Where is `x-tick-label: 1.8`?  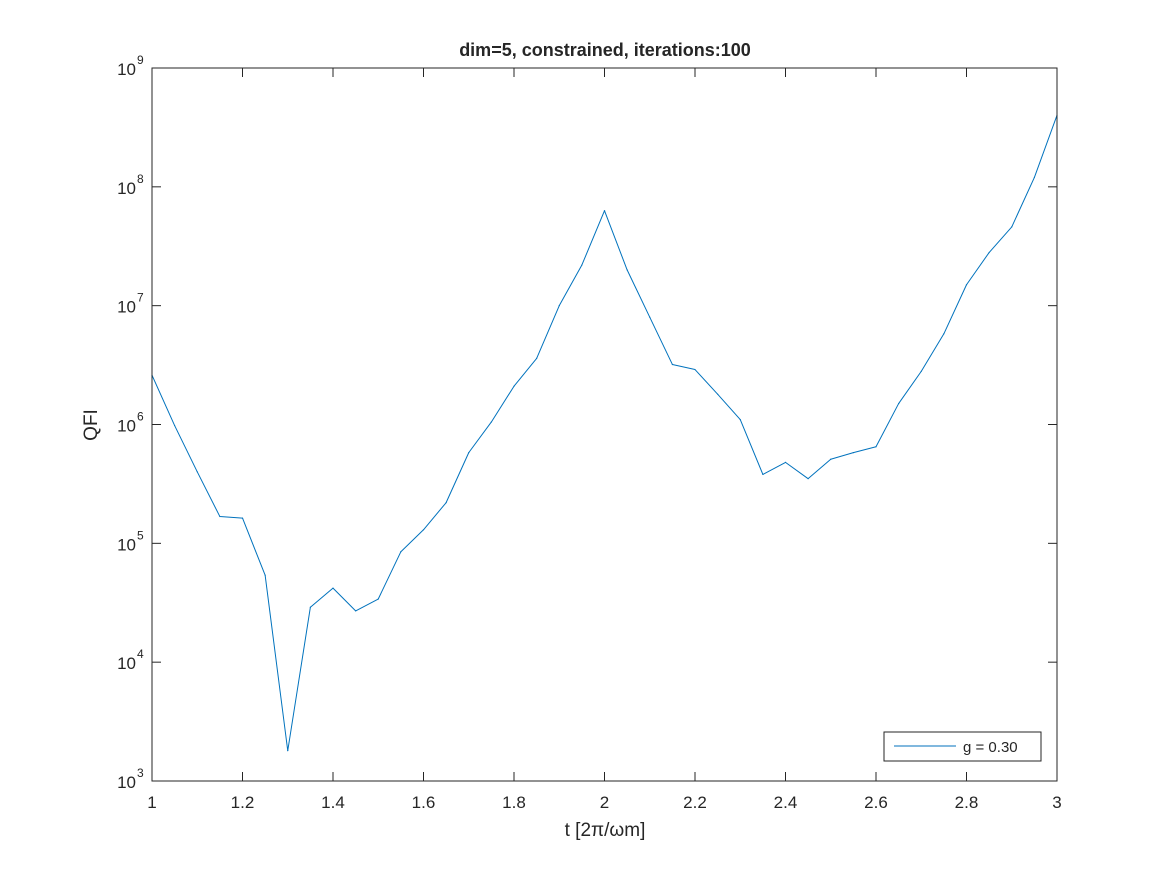
x-tick-label: 1.8 is located at coordinates (514, 802).